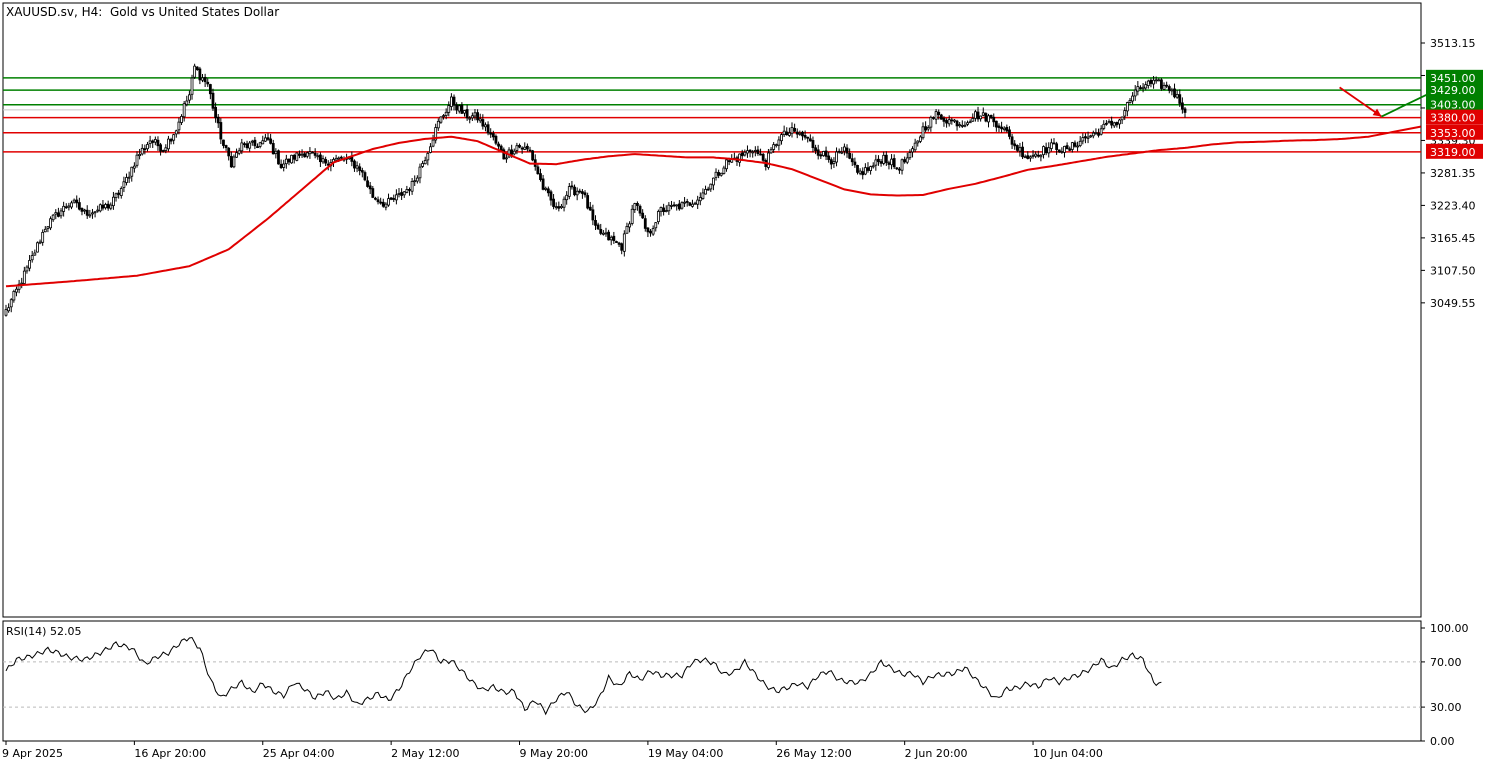 The image size is (1500, 768). What do you see at coordinates (425, 753) in the screenshot?
I see `x-tick-label: 2 May 12:00` at bounding box center [425, 753].